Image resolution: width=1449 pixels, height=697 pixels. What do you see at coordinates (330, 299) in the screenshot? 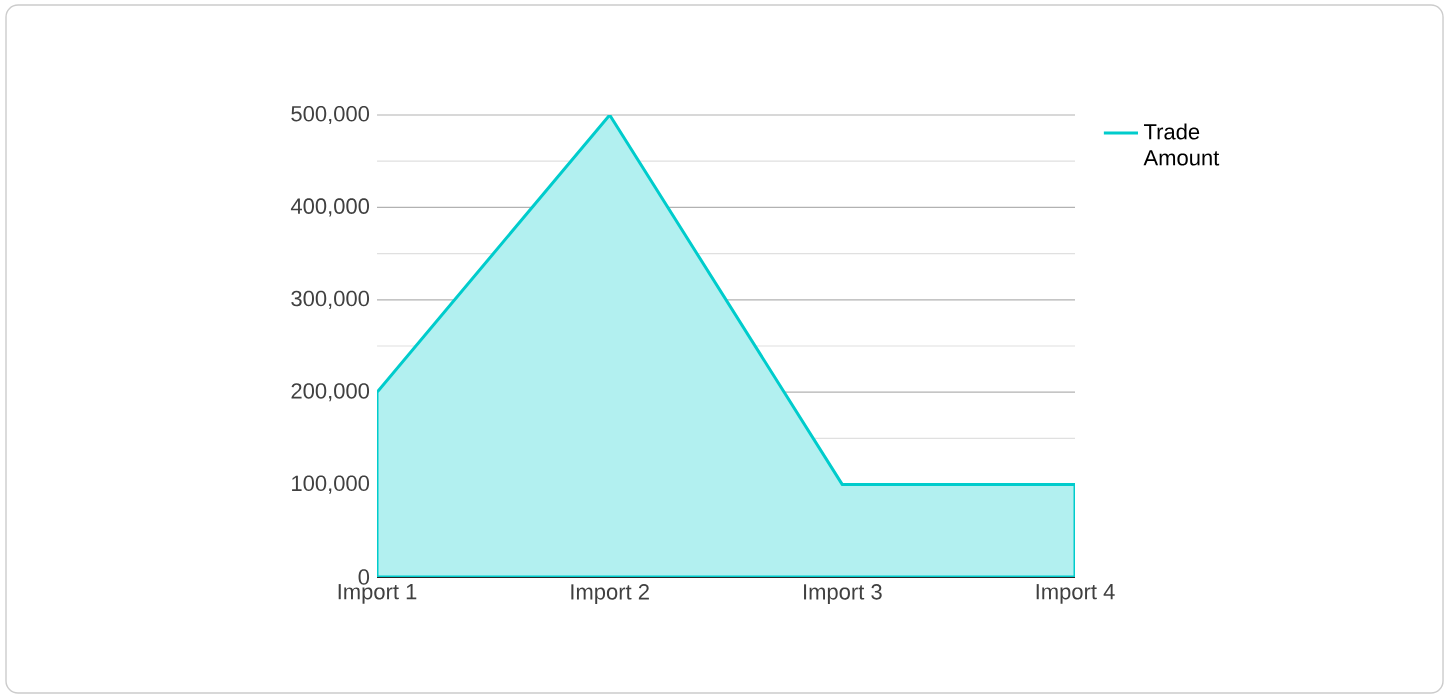
I see `y-tick-label: 300,000` at bounding box center [330, 299].